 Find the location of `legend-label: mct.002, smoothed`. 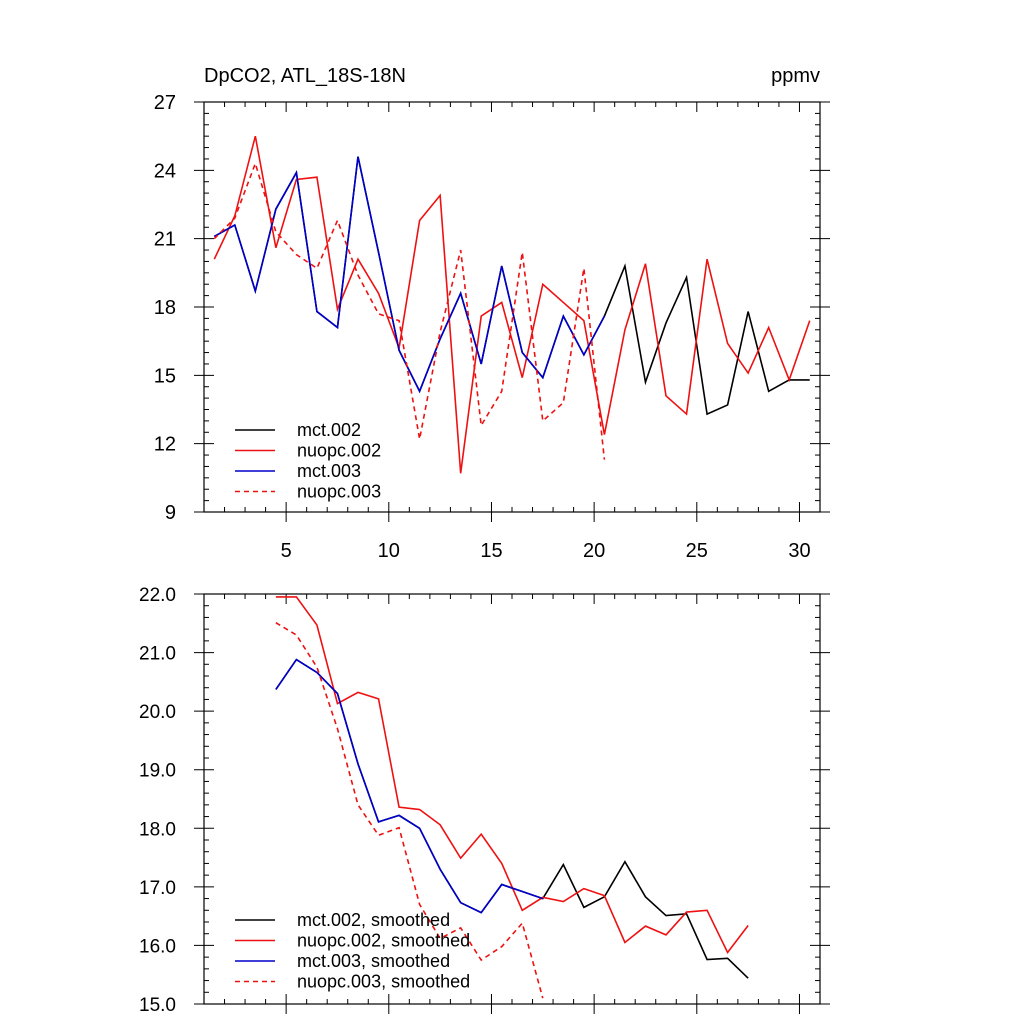

legend-label: mct.002, smoothed is located at coordinates (373, 920).